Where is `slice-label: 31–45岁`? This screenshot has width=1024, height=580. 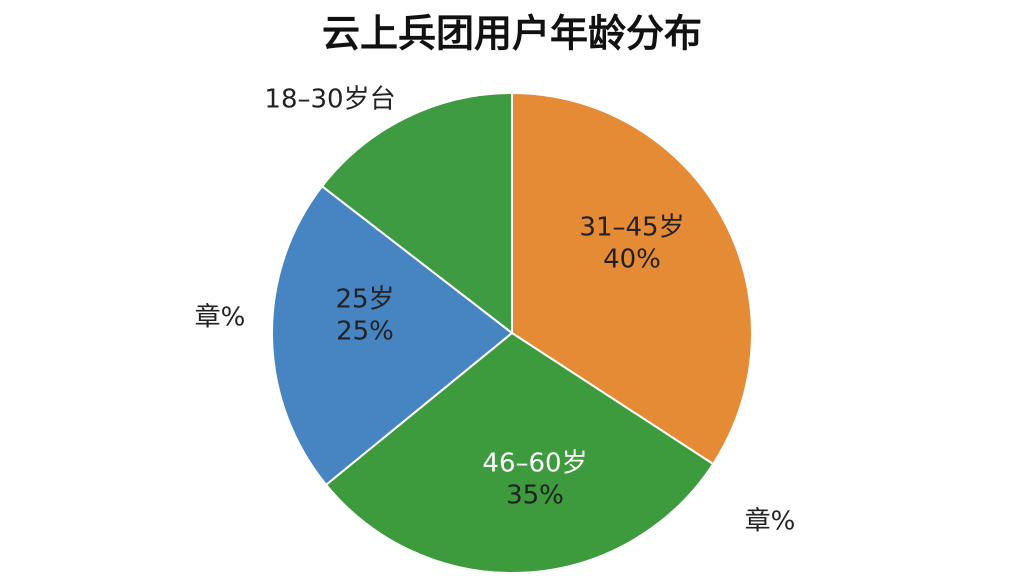
slice-label: 31–45岁 is located at coordinates (631, 228).